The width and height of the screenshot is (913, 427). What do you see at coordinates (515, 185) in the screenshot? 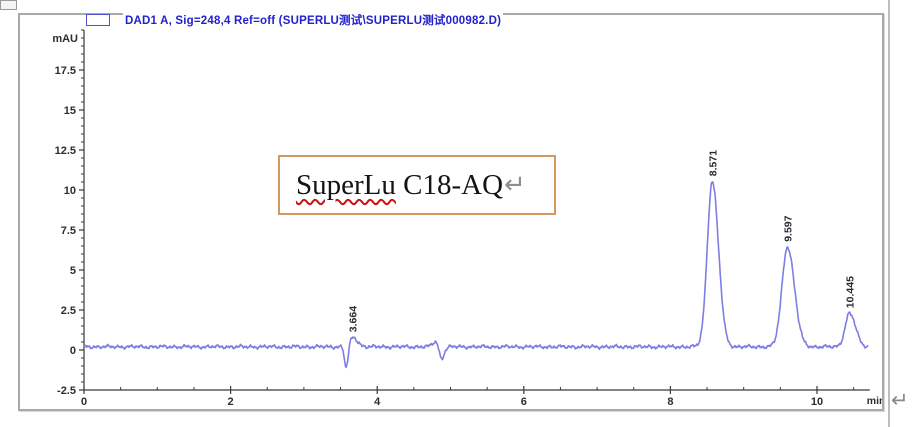
I see `line-break-icon: ↵` at bounding box center [515, 185].